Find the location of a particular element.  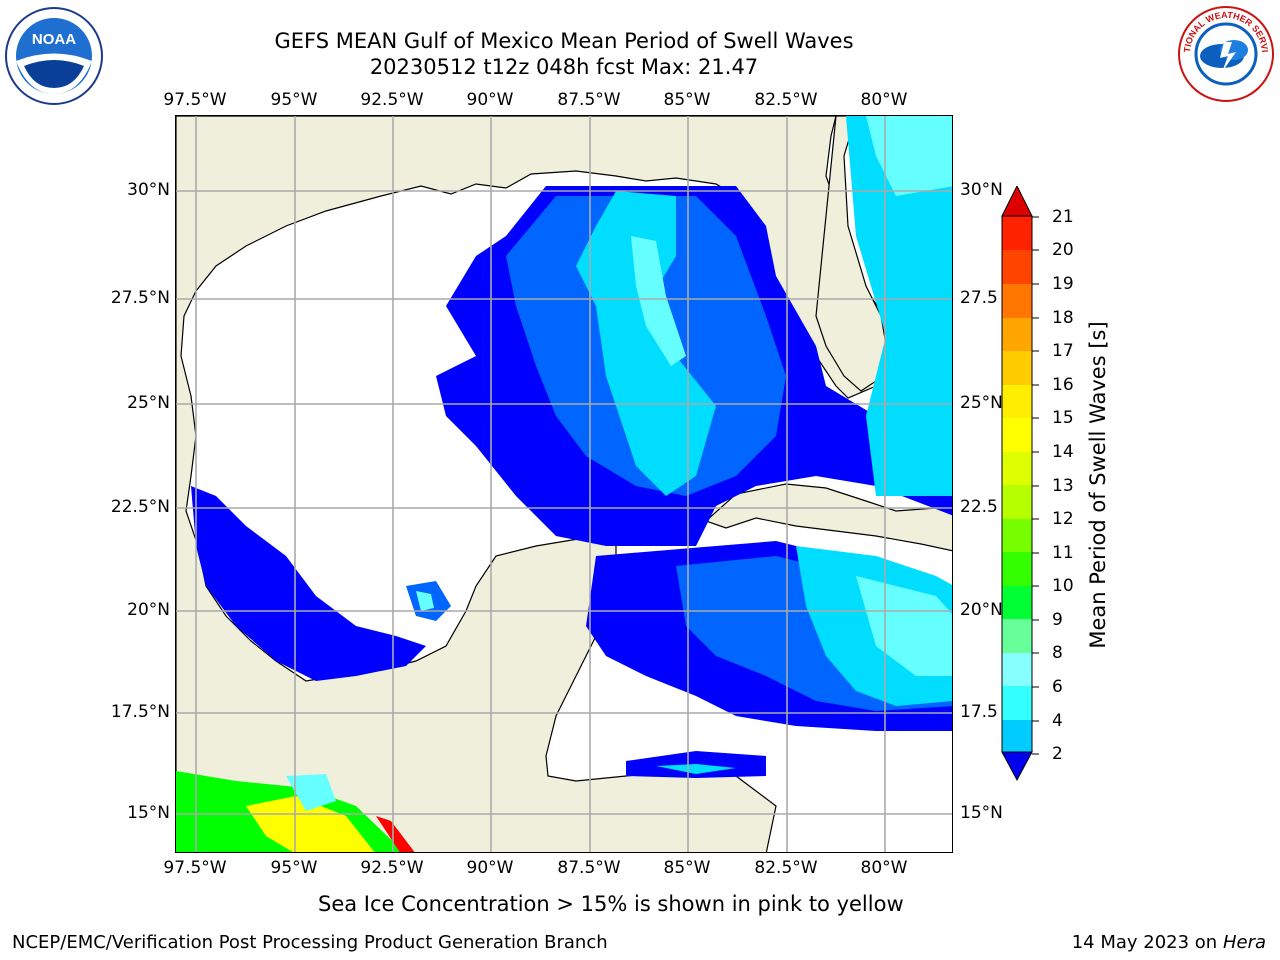

lon-tick-bottom: 92.5°W is located at coordinates (392, 868).